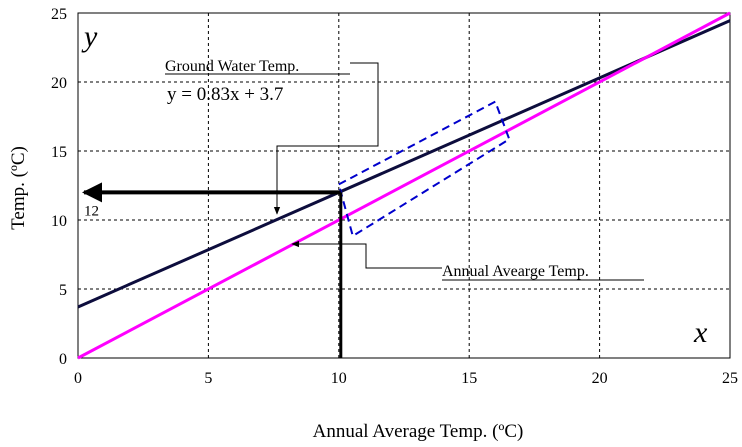 The height and width of the screenshot is (447, 742). What do you see at coordinates (339, 378) in the screenshot?
I see `x-tick-label: 10` at bounding box center [339, 378].